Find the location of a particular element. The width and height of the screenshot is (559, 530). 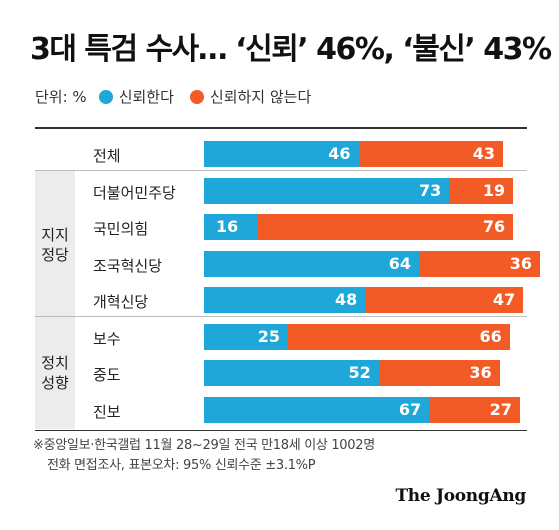

unit-label: 단위: % is located at coordinates (61, 97).